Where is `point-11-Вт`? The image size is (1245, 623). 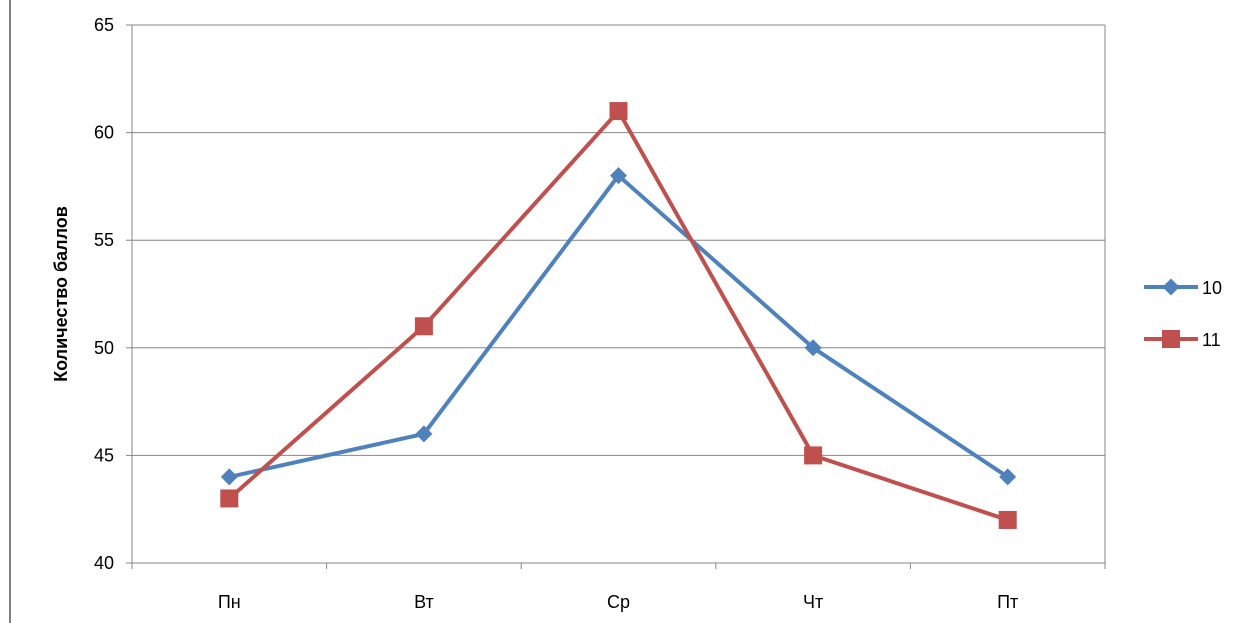 point-11-Вт is located at coordinates (423, 326).